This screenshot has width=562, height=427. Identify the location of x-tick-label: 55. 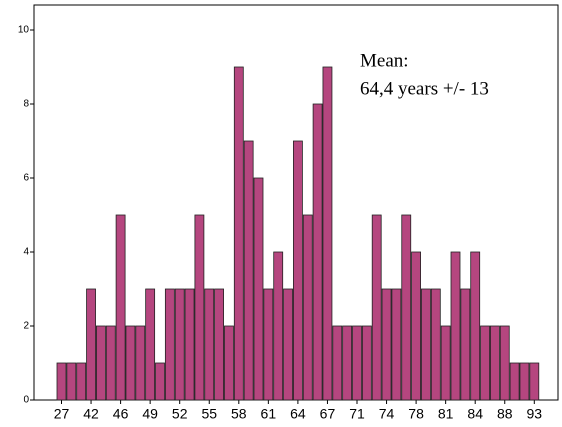
(209, 414).